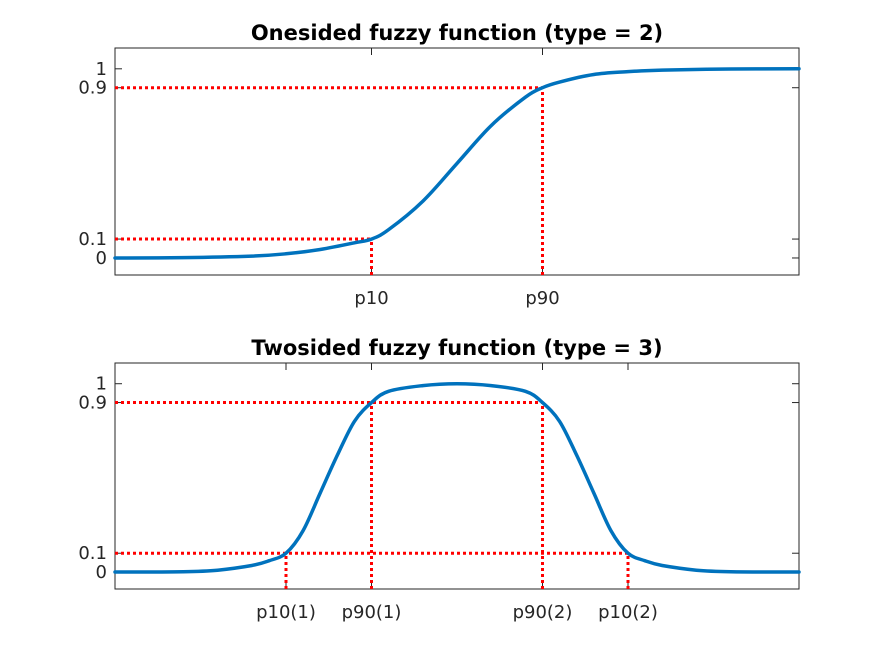  Describe the element at coordinates (542, 298) in the screenshot. I see `x-tick-label: p90` at that location.